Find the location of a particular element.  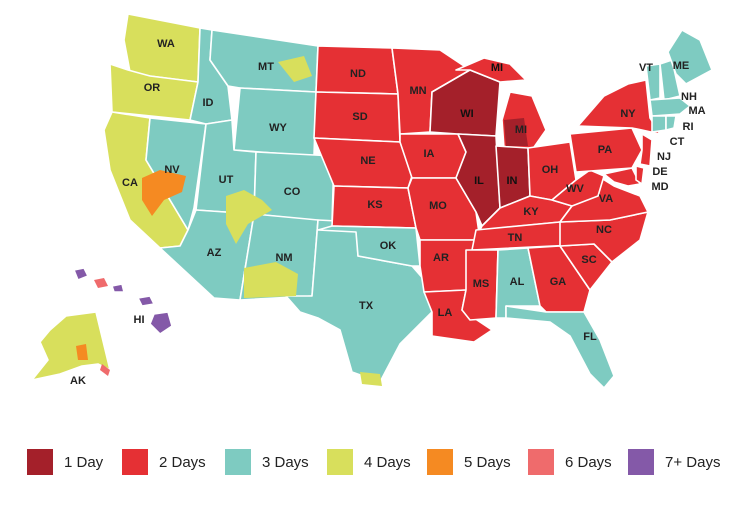

label-nj: NJ is located at coordinates (664, 157).